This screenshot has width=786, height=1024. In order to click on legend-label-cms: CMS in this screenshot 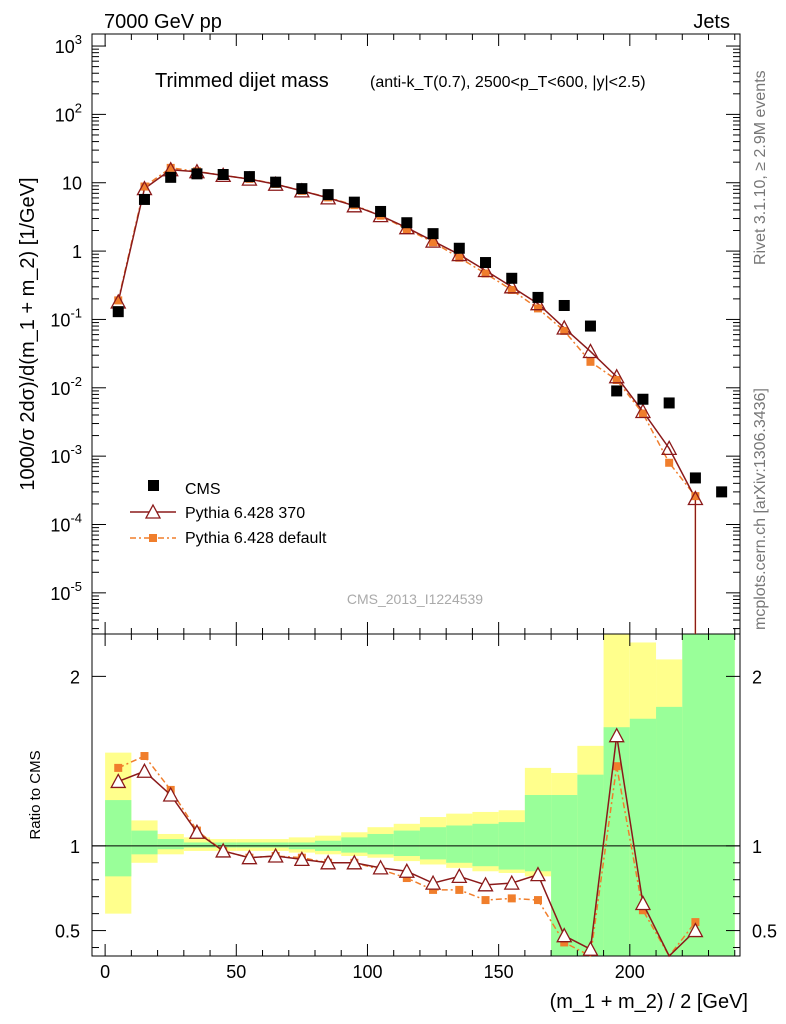, I will do `click(203, 489)`.